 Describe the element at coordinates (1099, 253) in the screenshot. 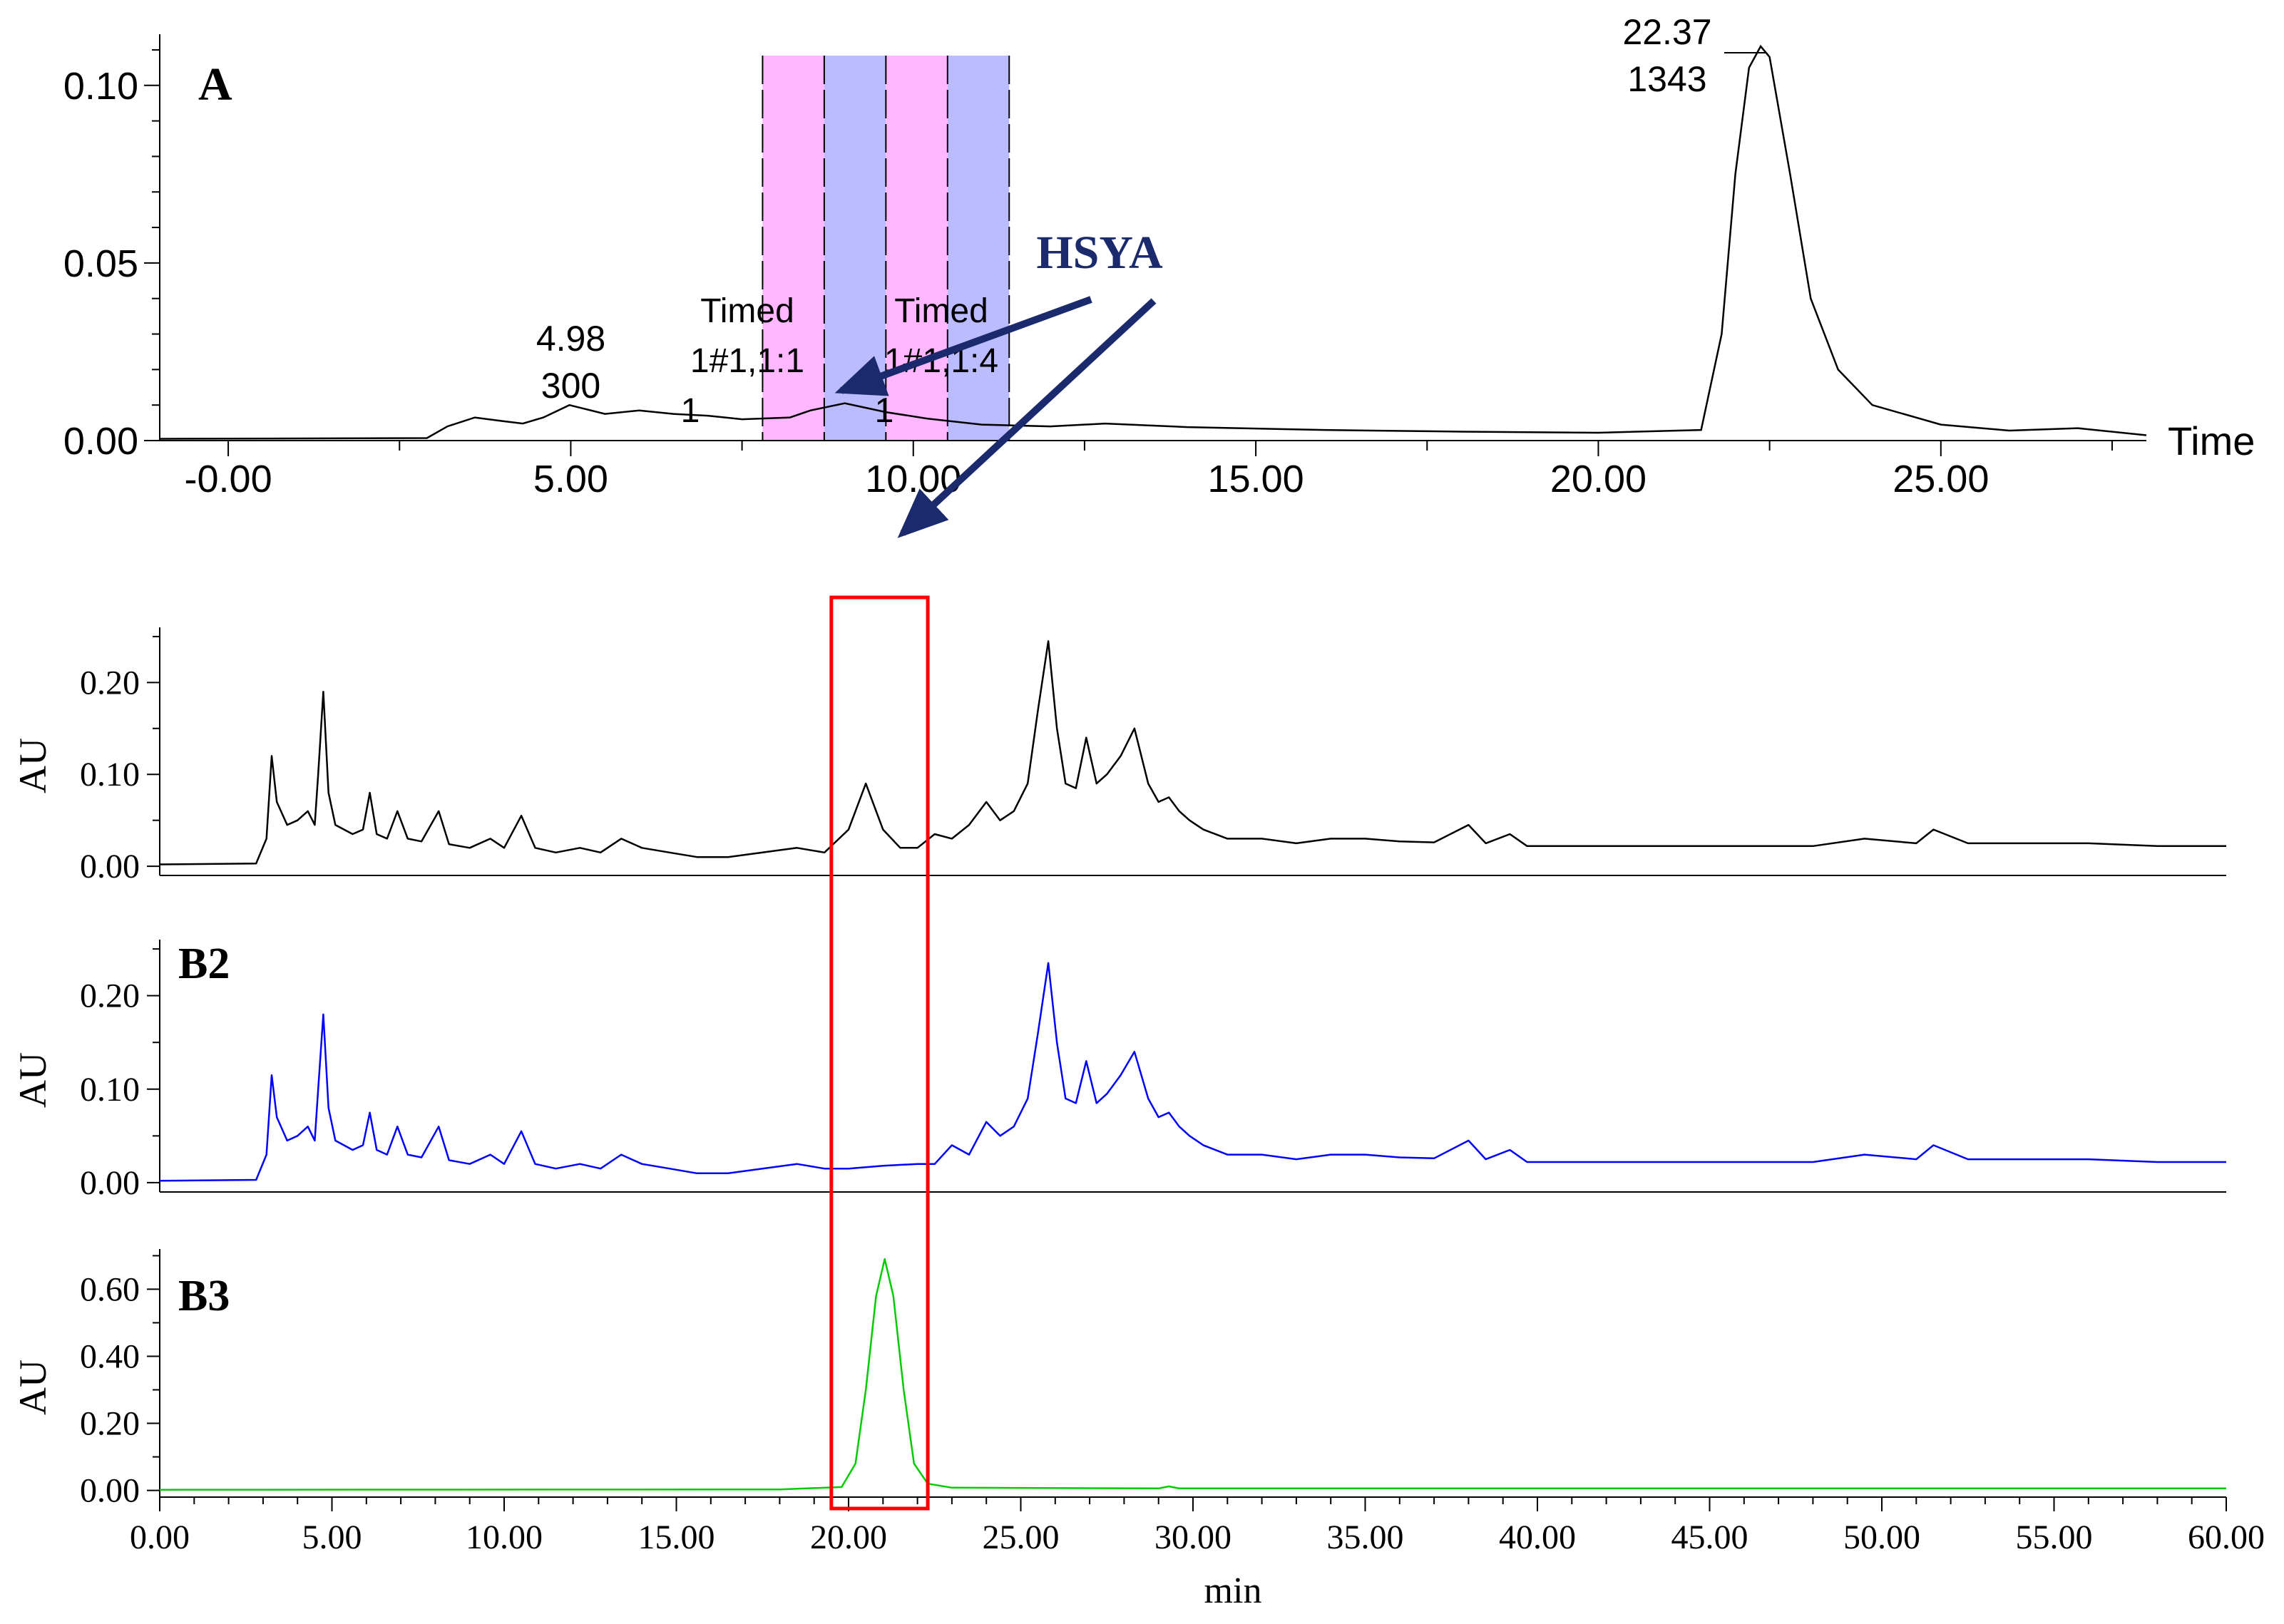

I see `annotation-hsya: HSYA` at that location.